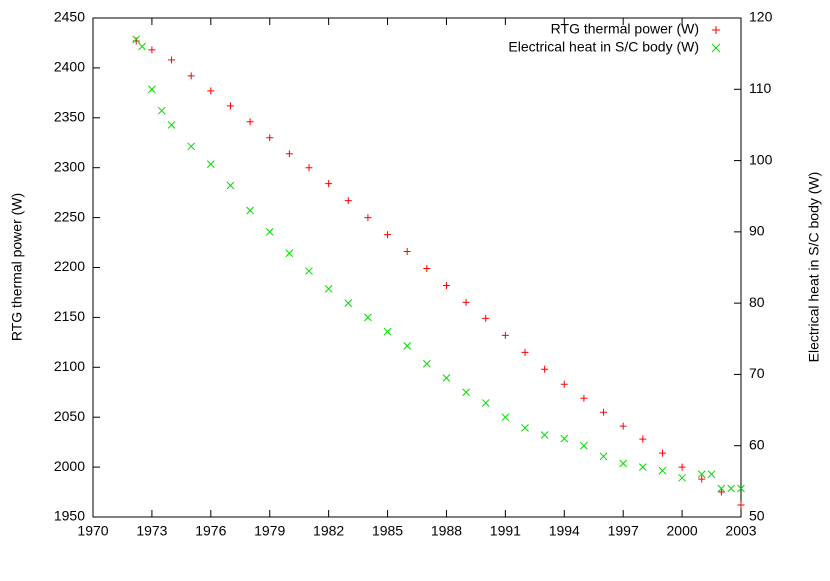 The image size is (830, 581). I want to click on x-tick-label: 2000, so click(682, 531).